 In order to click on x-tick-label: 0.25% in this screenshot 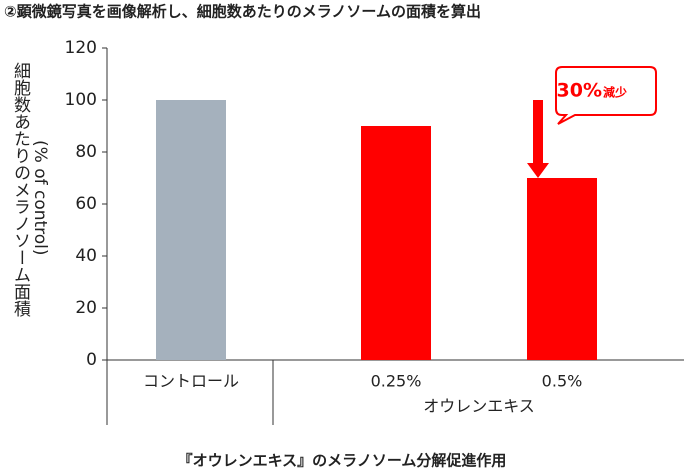, I will do `click(396, 381)`.